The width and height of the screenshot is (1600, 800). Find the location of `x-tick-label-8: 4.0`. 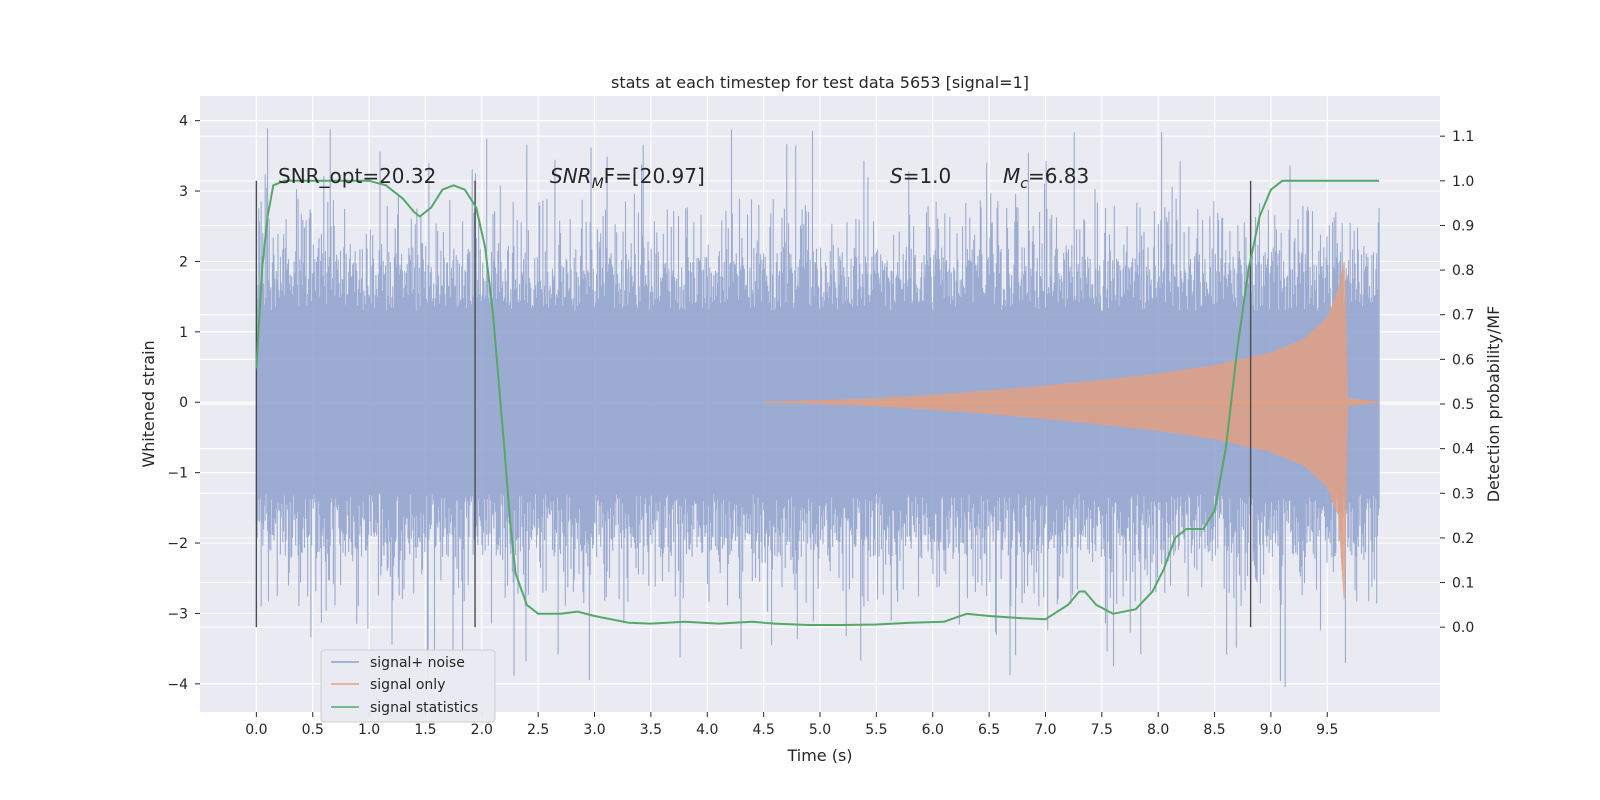

x-tick-label-8: 4.0 is located at coordinates (707, 730).